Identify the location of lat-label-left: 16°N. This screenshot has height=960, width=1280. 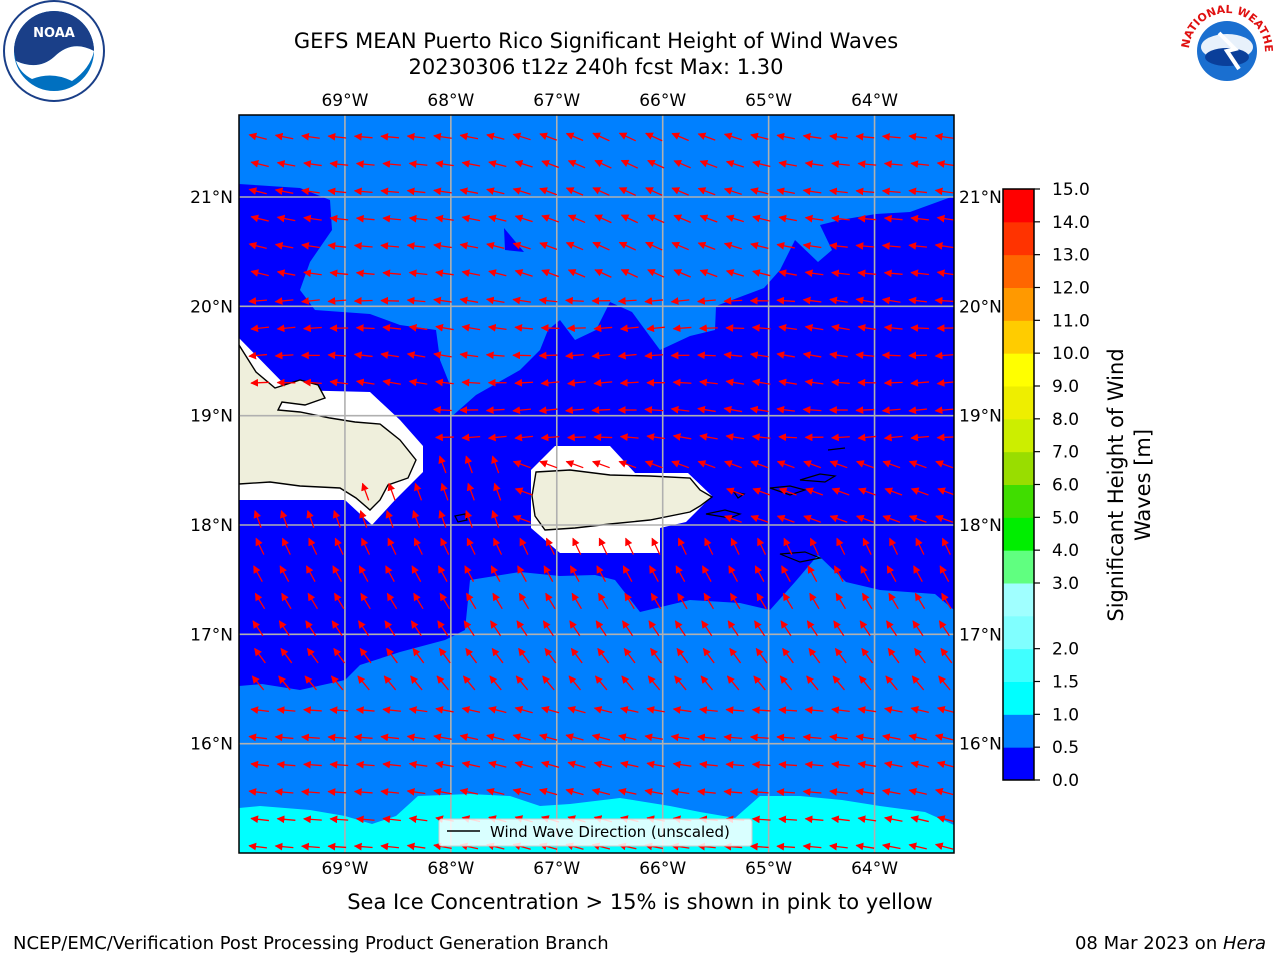
(211, 745).